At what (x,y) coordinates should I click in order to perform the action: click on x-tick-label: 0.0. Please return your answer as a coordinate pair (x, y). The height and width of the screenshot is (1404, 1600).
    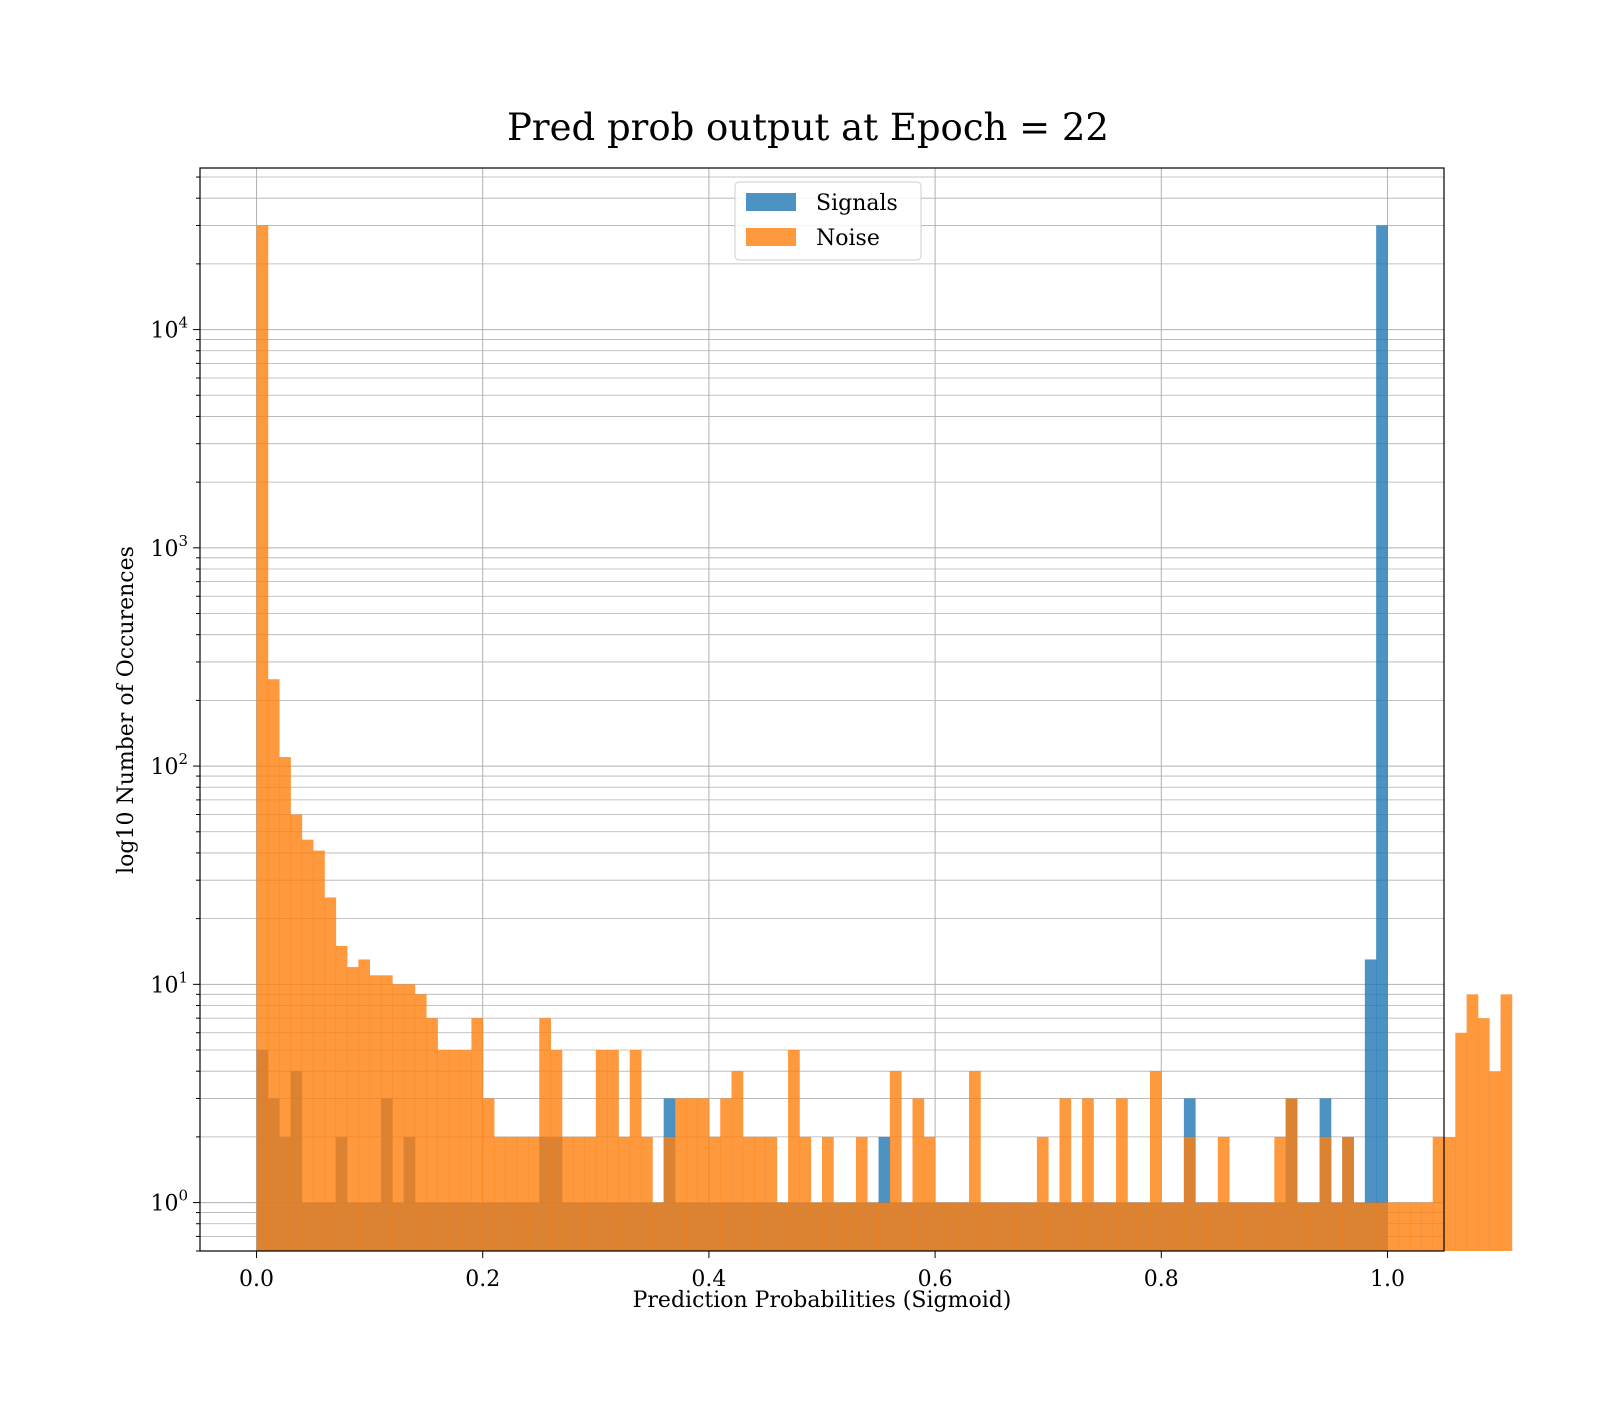
    Looking at the image, I should click on (256, 1279).